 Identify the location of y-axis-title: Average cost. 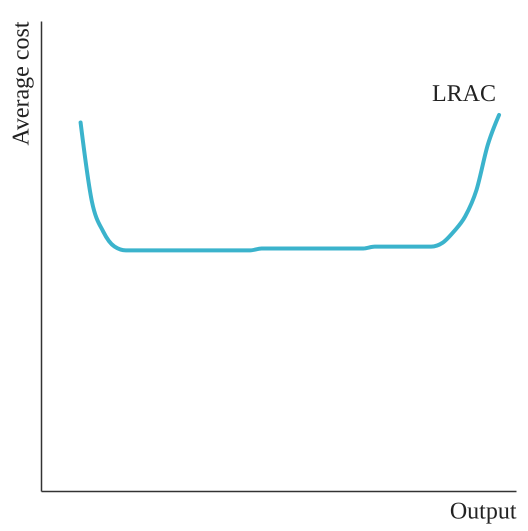
(21, 83).